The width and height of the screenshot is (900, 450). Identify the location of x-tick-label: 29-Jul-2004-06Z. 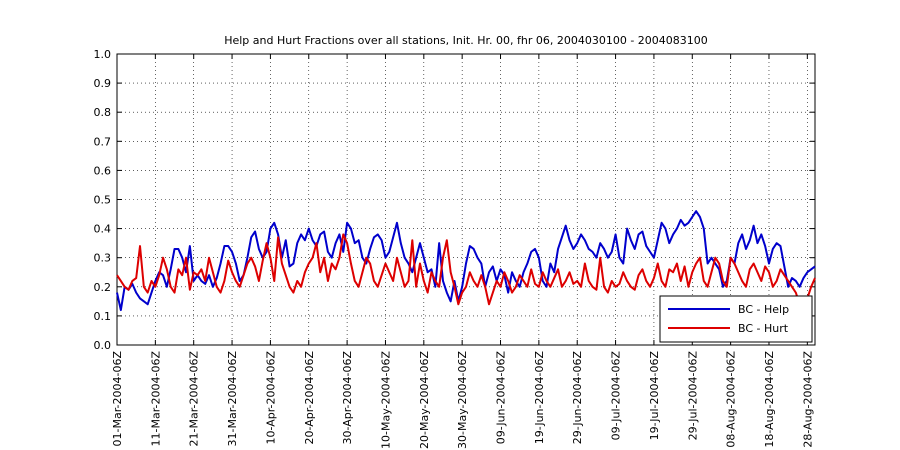
(692, 396).